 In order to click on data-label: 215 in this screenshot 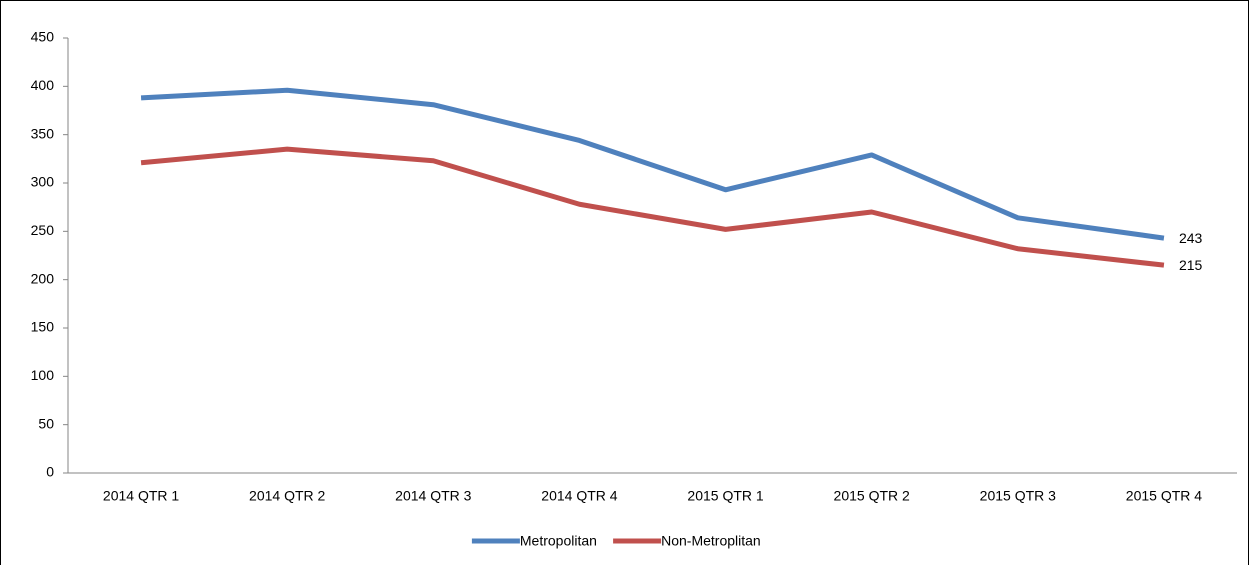, I will do `click(1191, 265)`.